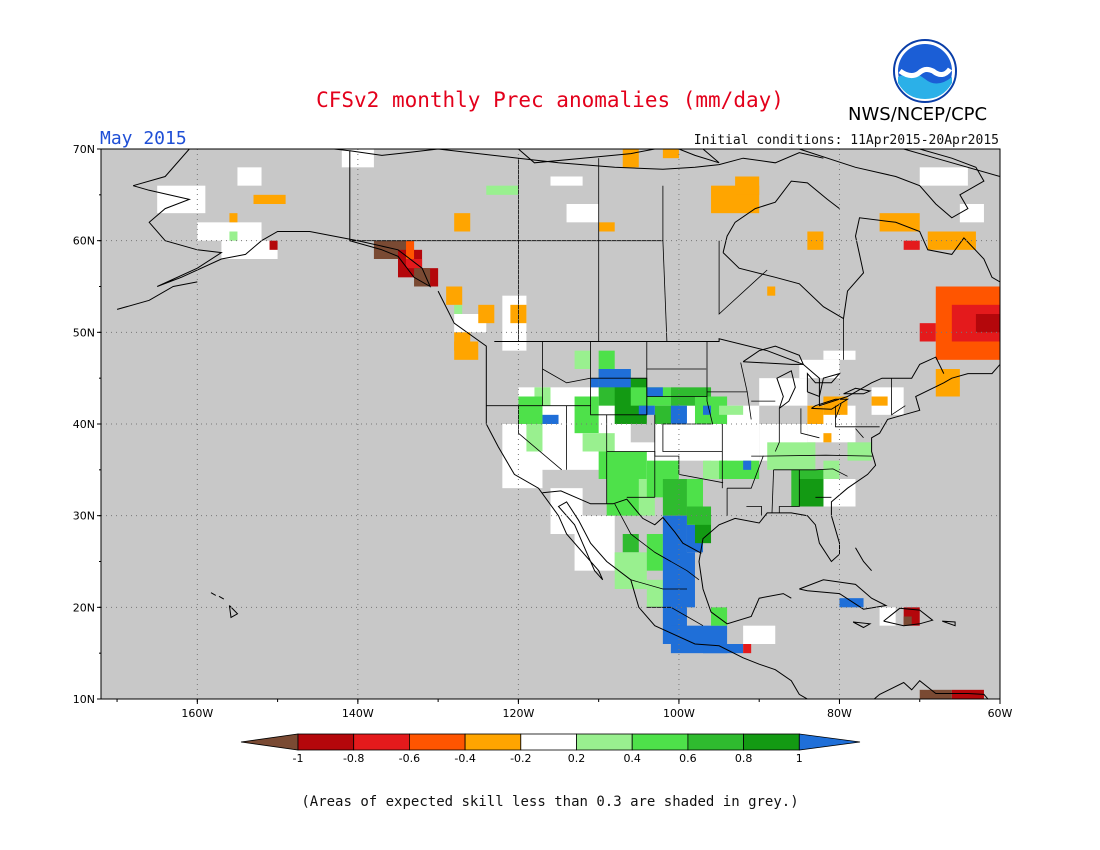  I want to click on lat-label: 50N, so click(84, 332).